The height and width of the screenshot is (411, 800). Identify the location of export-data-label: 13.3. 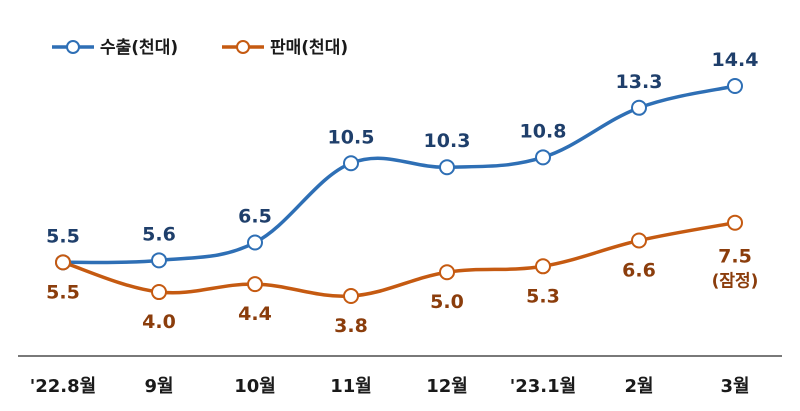
(639, 82).